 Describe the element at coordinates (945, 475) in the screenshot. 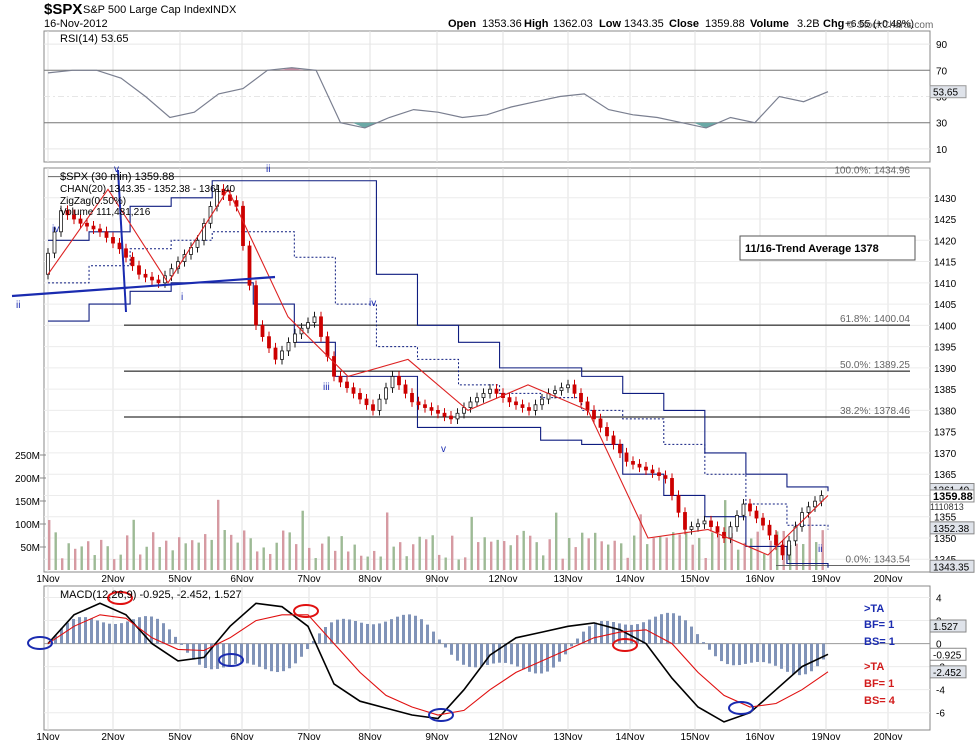

I see `price-tick-label: 1365` at that location.